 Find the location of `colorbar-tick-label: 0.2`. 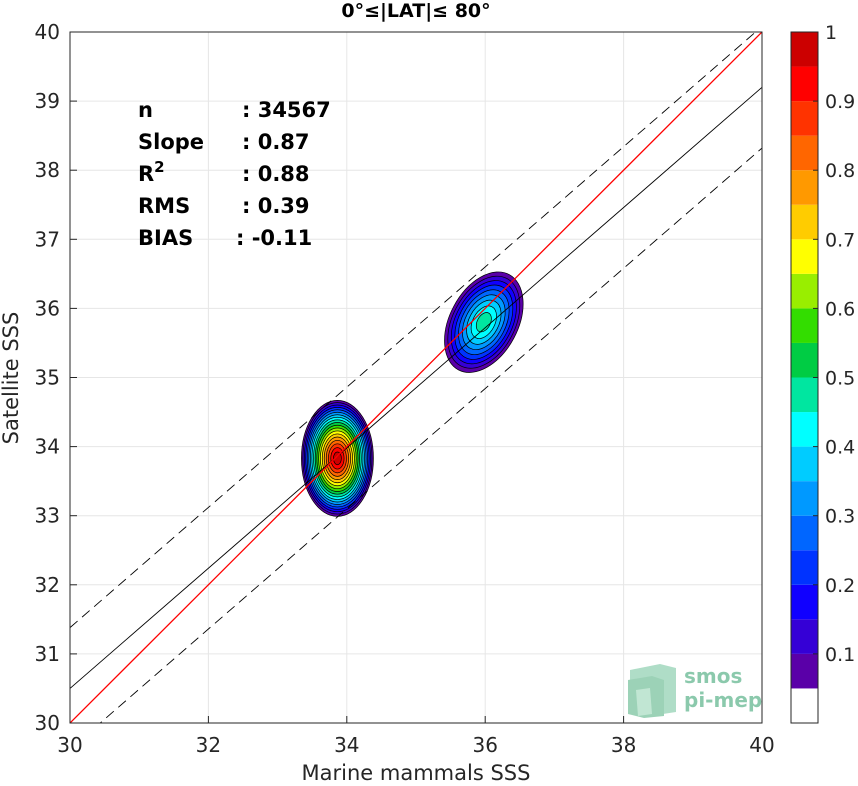

colorbar-tick-label: 0.2 is located at coordinates (840, 586).